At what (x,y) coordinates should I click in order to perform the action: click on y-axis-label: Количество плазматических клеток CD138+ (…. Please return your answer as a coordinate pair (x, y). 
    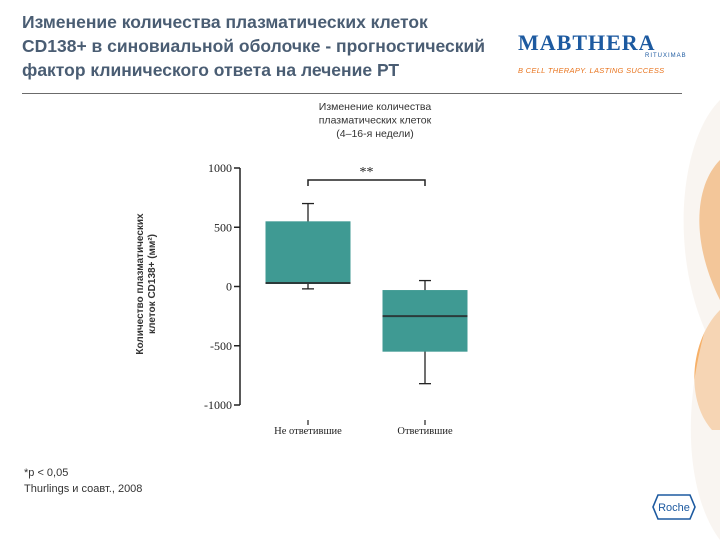
    Looking at the image, I should click on (146, 284).